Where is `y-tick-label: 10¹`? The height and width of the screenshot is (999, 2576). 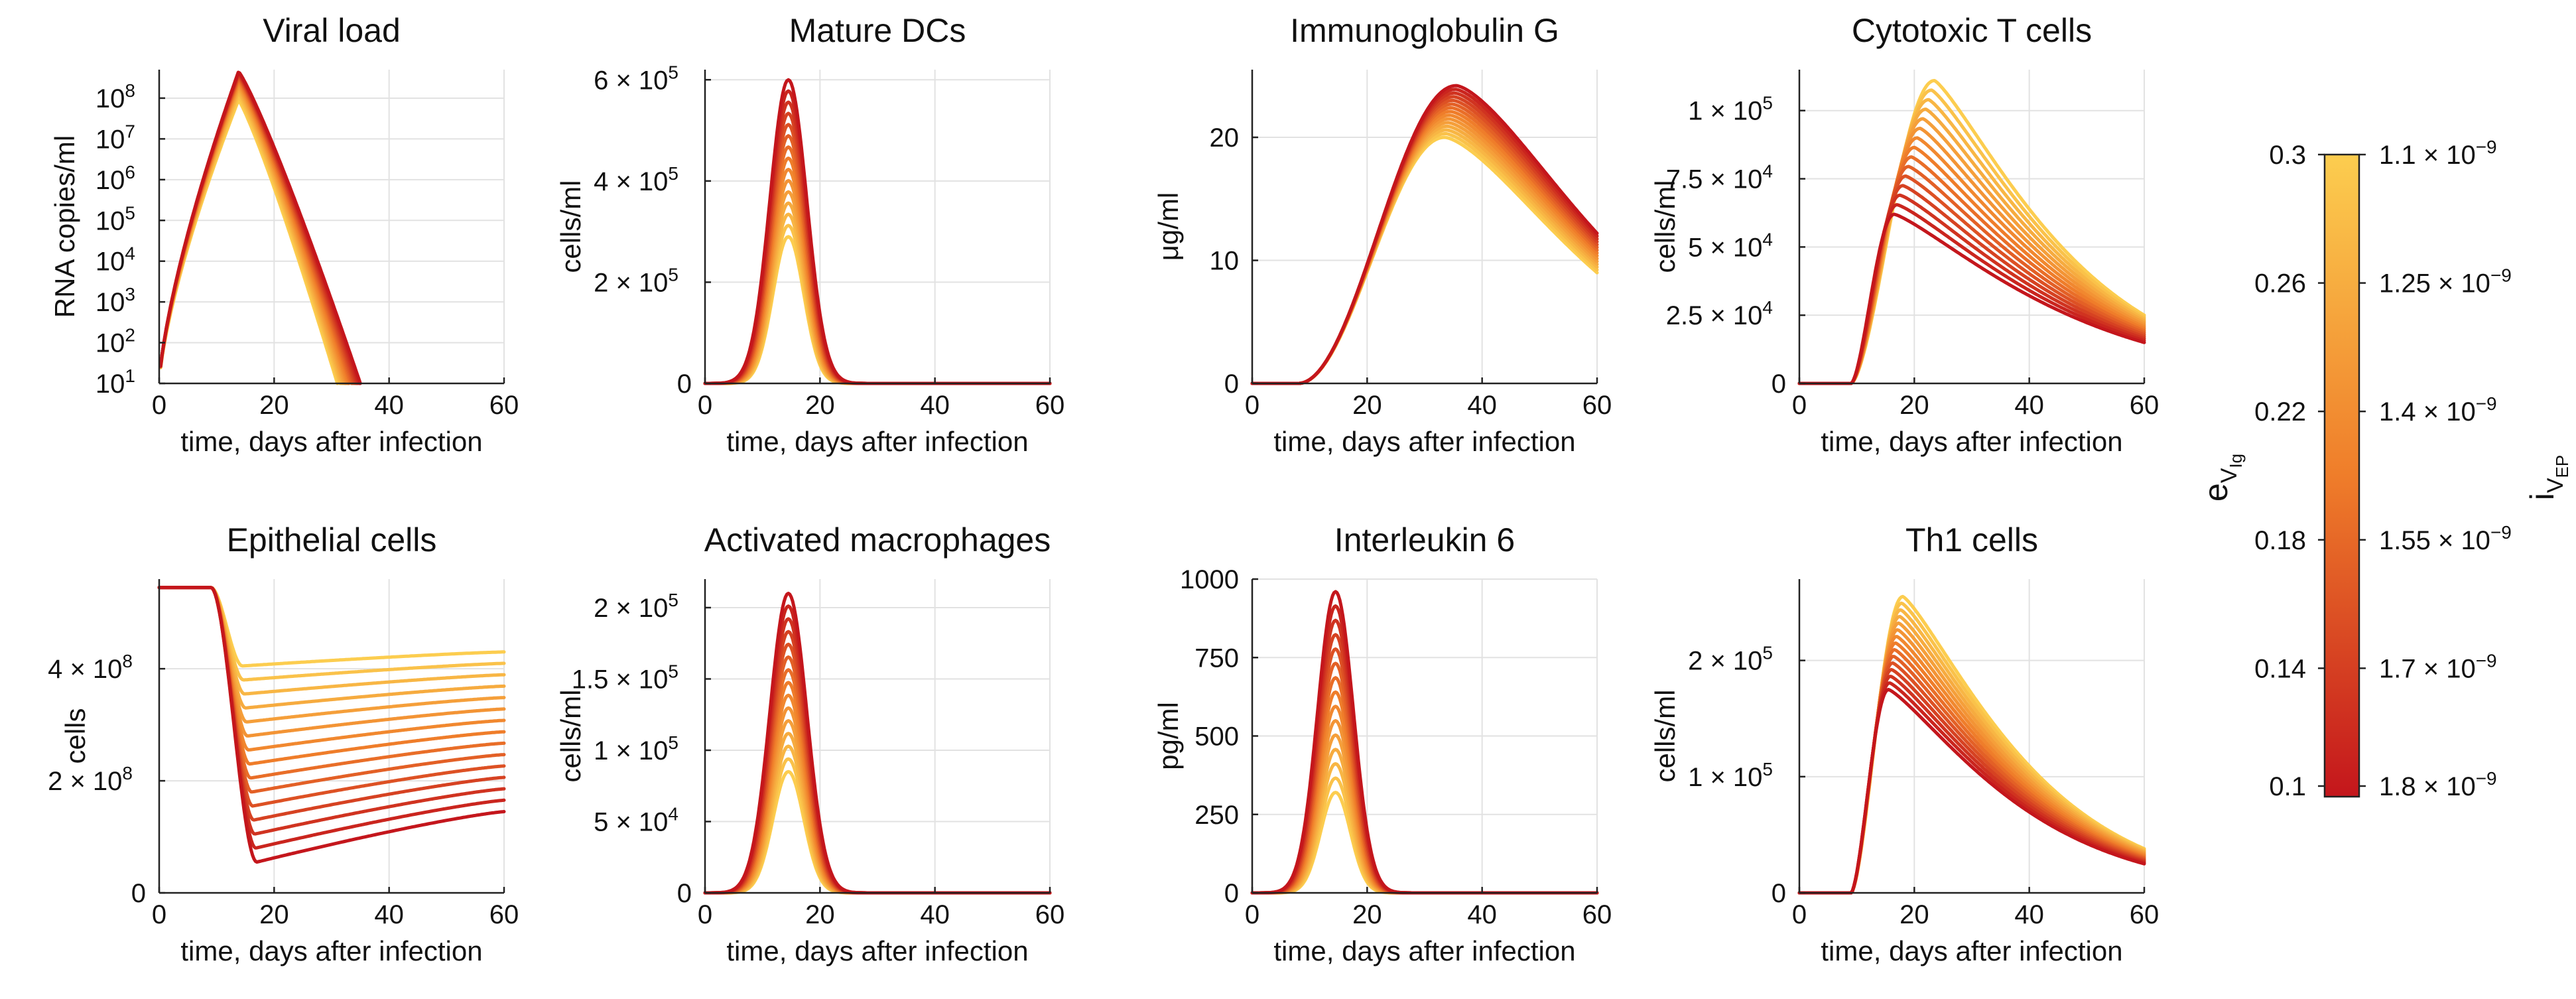 y-tick-label: 10¹ is located at coordinates (116, 382).